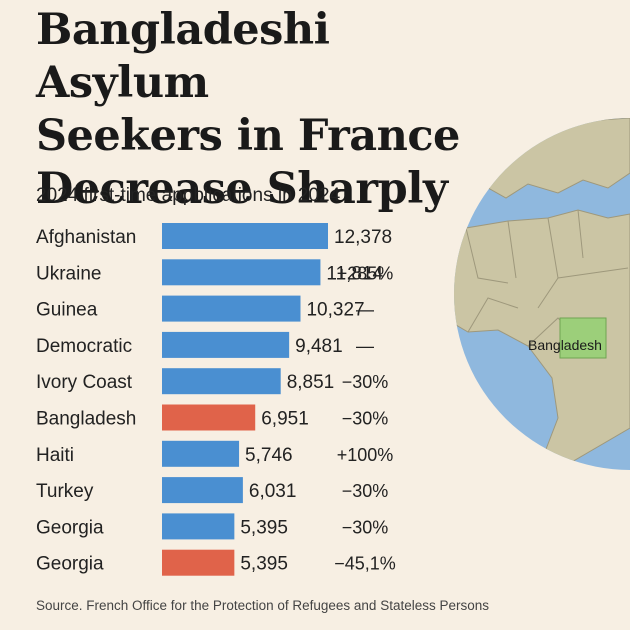  What do you see at coordinates (365, 564) in the screenshot?
I see `change-label: −45,1%` at bounding box center [365, 564].